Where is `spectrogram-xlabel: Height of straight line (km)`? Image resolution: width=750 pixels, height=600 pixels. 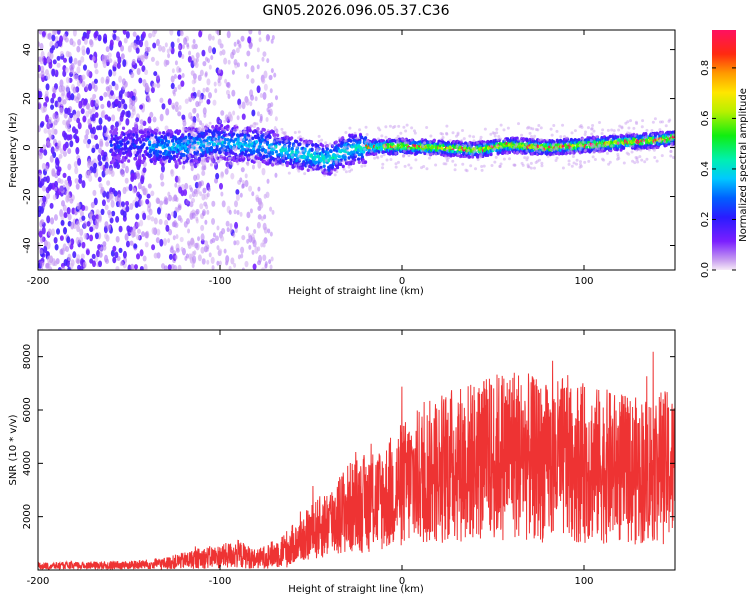
spectrogram-xlabel: Height of straight line (km) is located at coordinates (356, 291).